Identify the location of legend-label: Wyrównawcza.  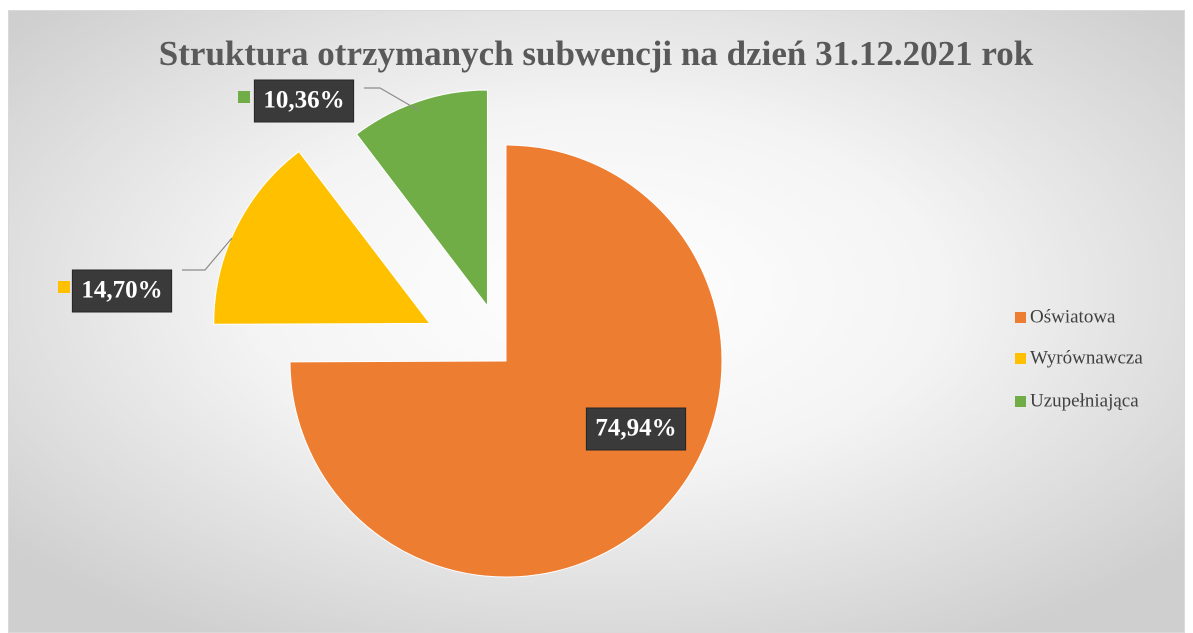
(1086, 357).